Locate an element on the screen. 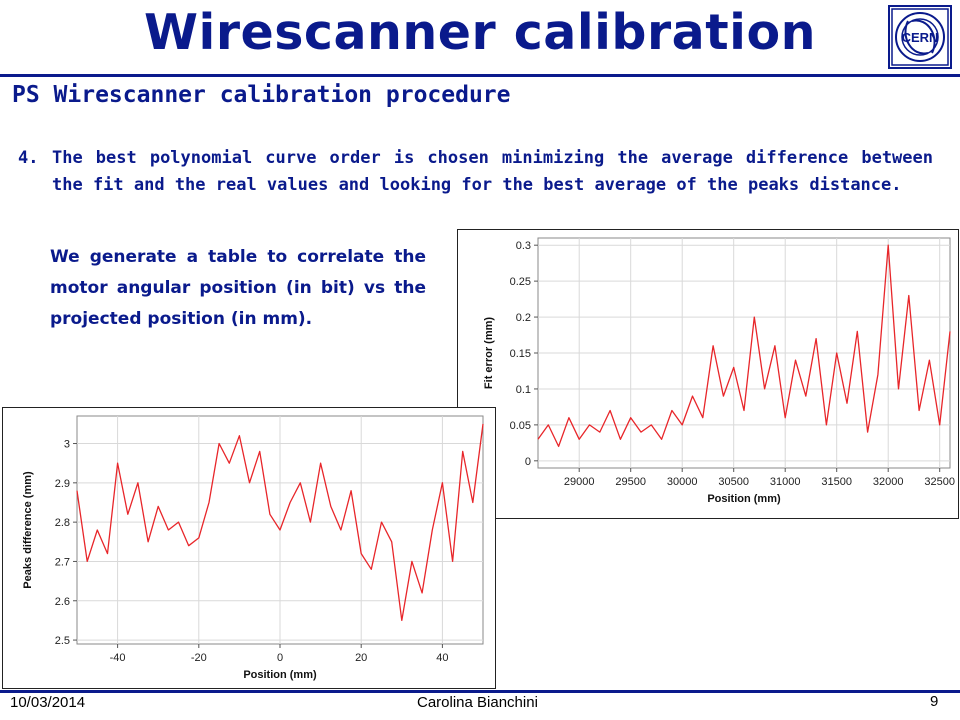 The image size is (960, 720). title-underline is located at coordinates (480, 75).